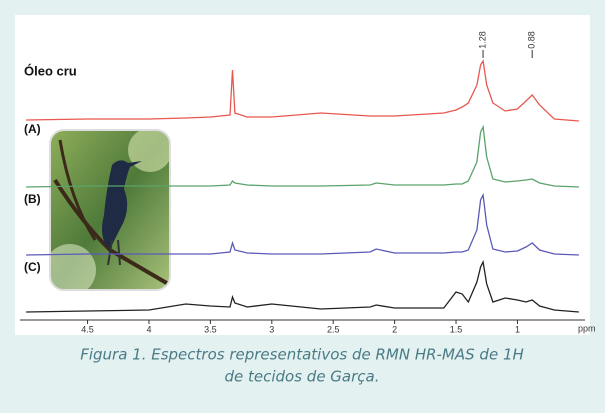  What do you see at coordinates (32, 267) in the screenshot?
I see `series-label: (C)` at bounding box center [32, 267].